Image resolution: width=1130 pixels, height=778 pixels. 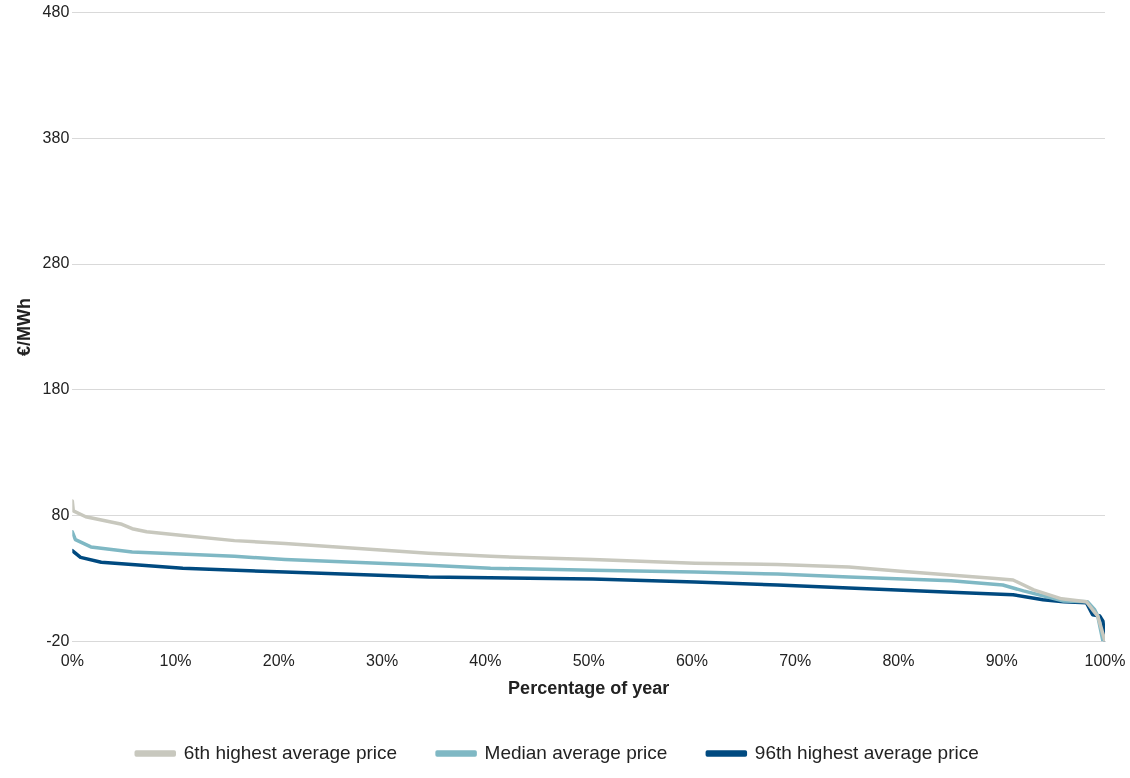 I want to click on y-tick-label: 380, so click(x=56, y=137).